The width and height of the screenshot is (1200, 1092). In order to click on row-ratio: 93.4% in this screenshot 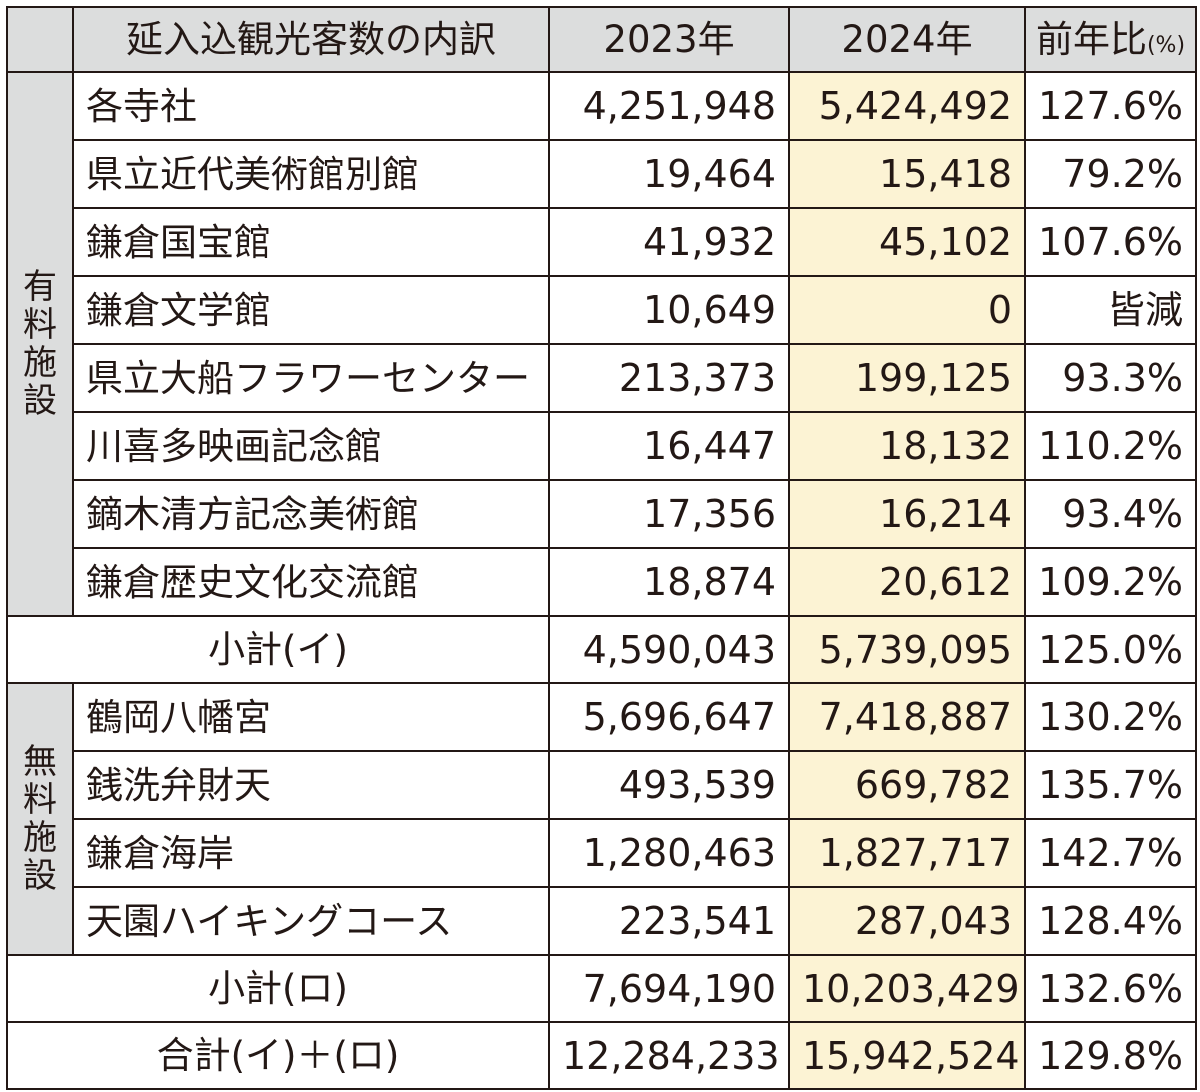, I will do `click(1110, 514)`.